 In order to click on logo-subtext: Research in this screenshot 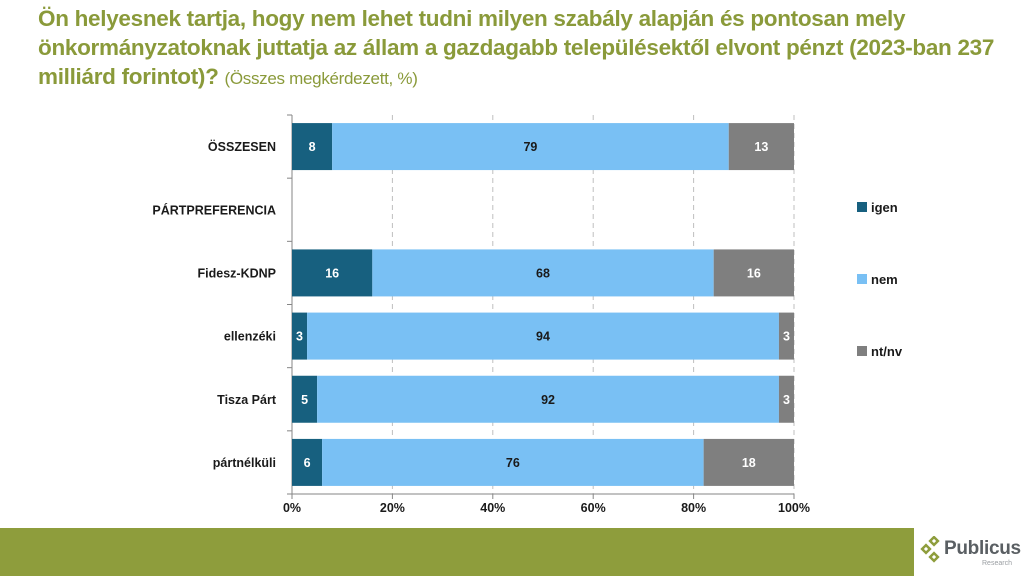, I will do `click(997, 563)`.